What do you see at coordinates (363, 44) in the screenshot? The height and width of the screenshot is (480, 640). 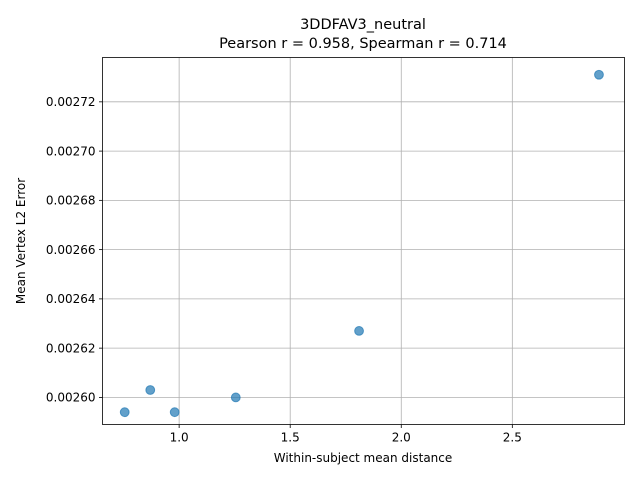 I see `chart-subtitle: Pearson r = 0.958, Spearman r = 0.714` at bounding box center [363, 44].